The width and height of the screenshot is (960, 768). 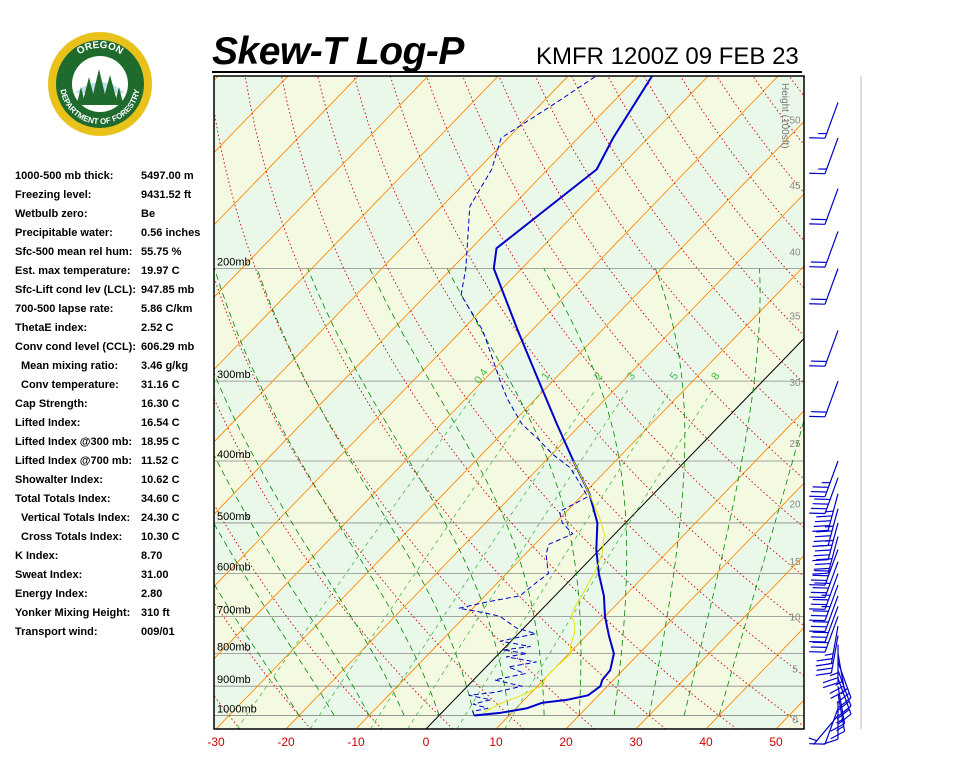 What do you see at coordinates (115, 500) in the screenshot?
I see `index-row: Total Totals Index: 34.60 C` at bounding box center [115, 500].